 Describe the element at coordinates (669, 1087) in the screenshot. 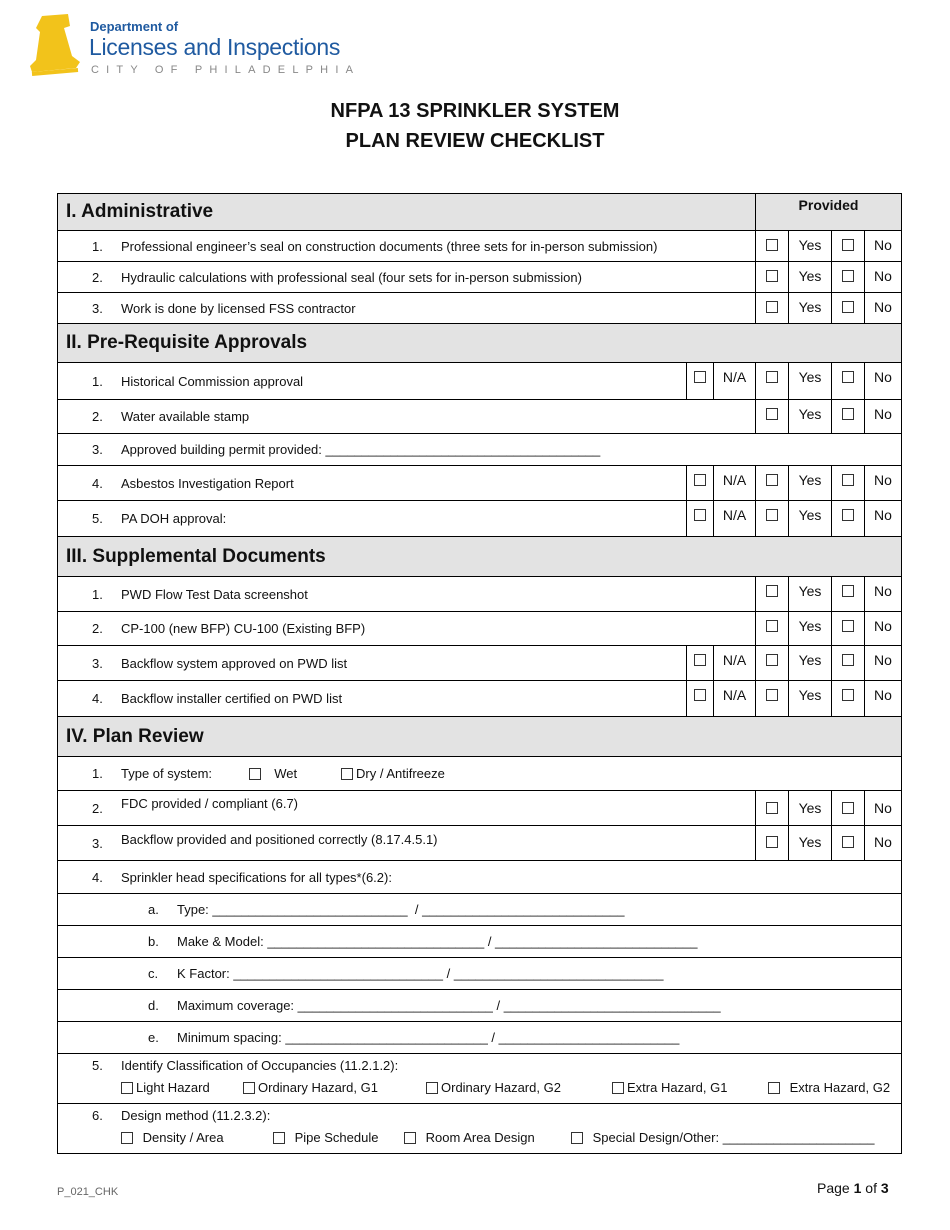

I see `option-extra-hazard-g1: Extra Hazard, G1` at that location.